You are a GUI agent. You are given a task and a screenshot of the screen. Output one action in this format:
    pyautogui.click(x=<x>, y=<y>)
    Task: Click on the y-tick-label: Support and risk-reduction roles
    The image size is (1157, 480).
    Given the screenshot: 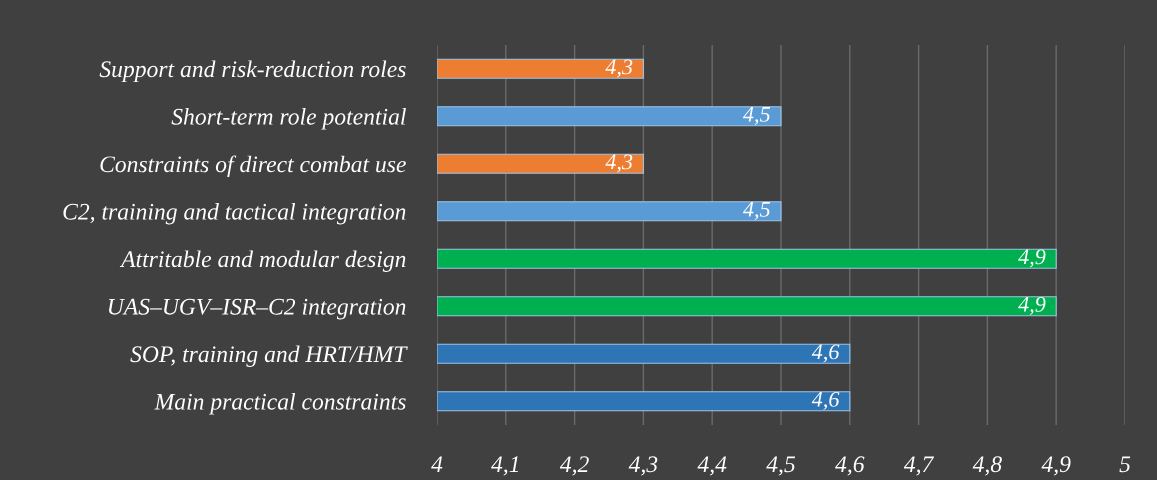 What is the action you would take?
    pyautogui.click(x=252, y=71)
    